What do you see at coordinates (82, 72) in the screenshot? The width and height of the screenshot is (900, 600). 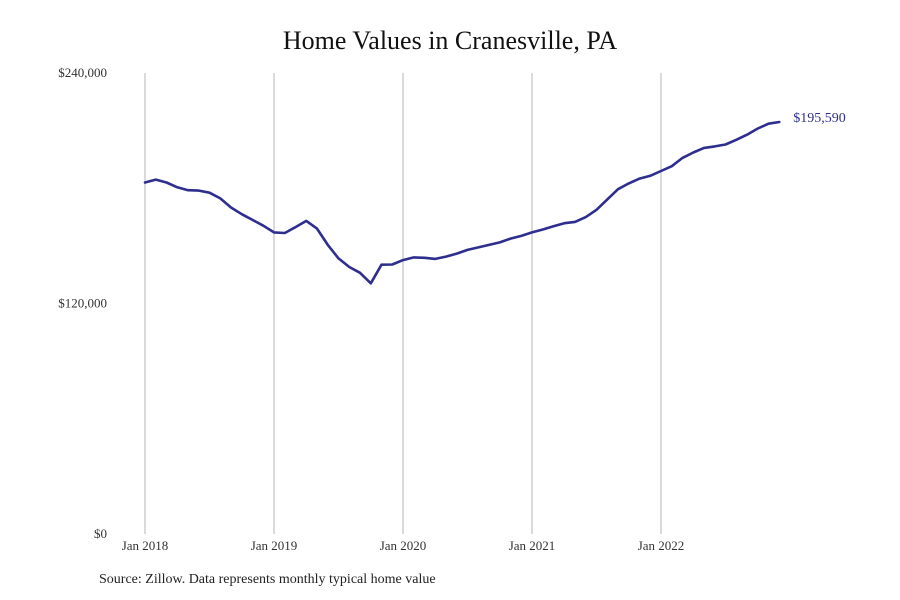 I see `y-tick-label: $240,000` at bounding box center [82, 72].